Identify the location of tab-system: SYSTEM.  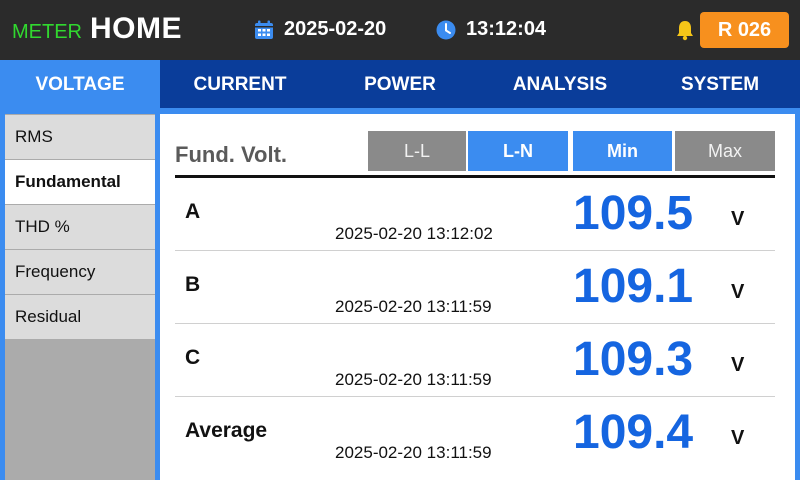
(720, 84).